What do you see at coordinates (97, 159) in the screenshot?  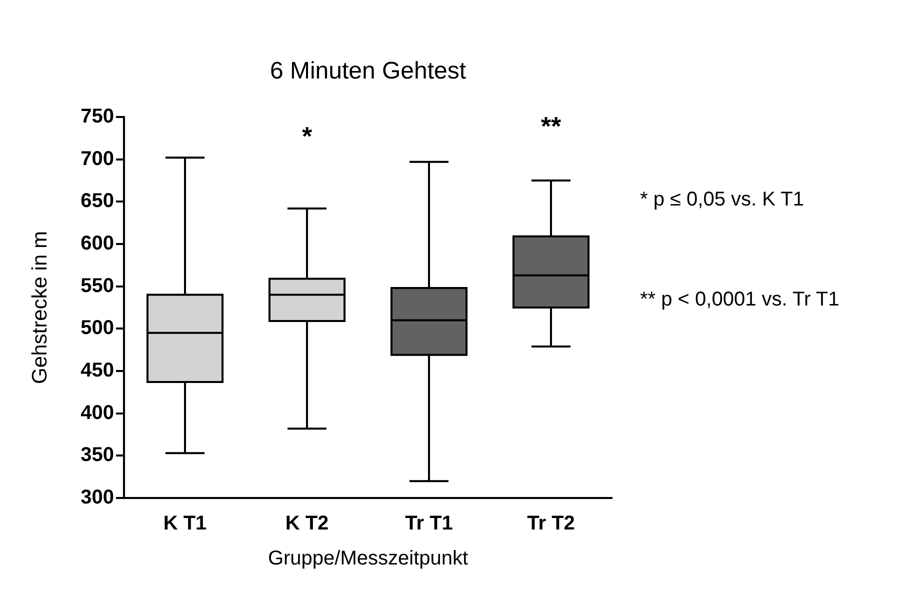 I see `y-tick-label: 700` at bounding box center [97, 159].